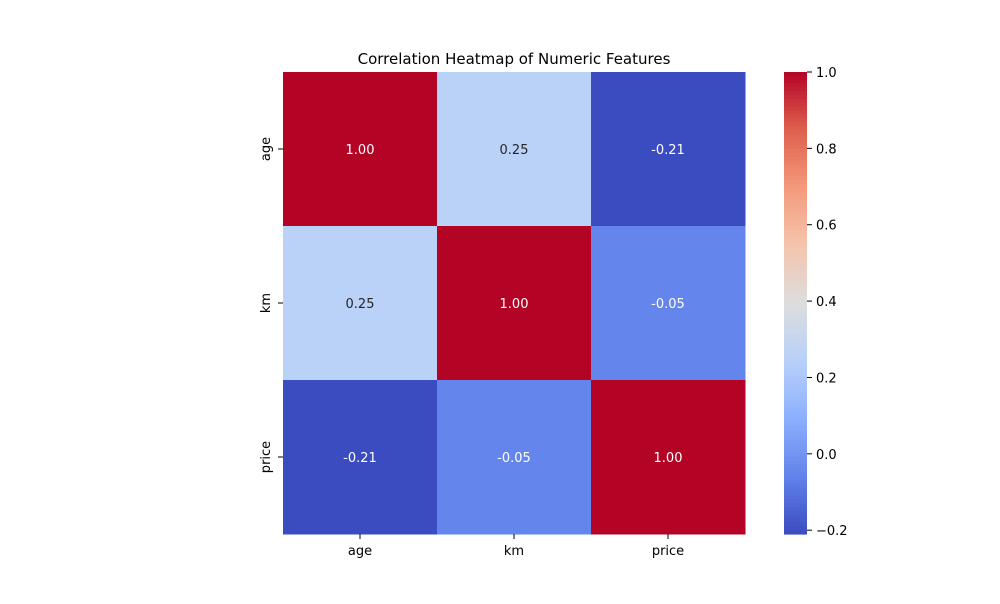  Describe the element at coordinates (360, 551) in the screenshot. I see `x-tick-label: age` at that location.